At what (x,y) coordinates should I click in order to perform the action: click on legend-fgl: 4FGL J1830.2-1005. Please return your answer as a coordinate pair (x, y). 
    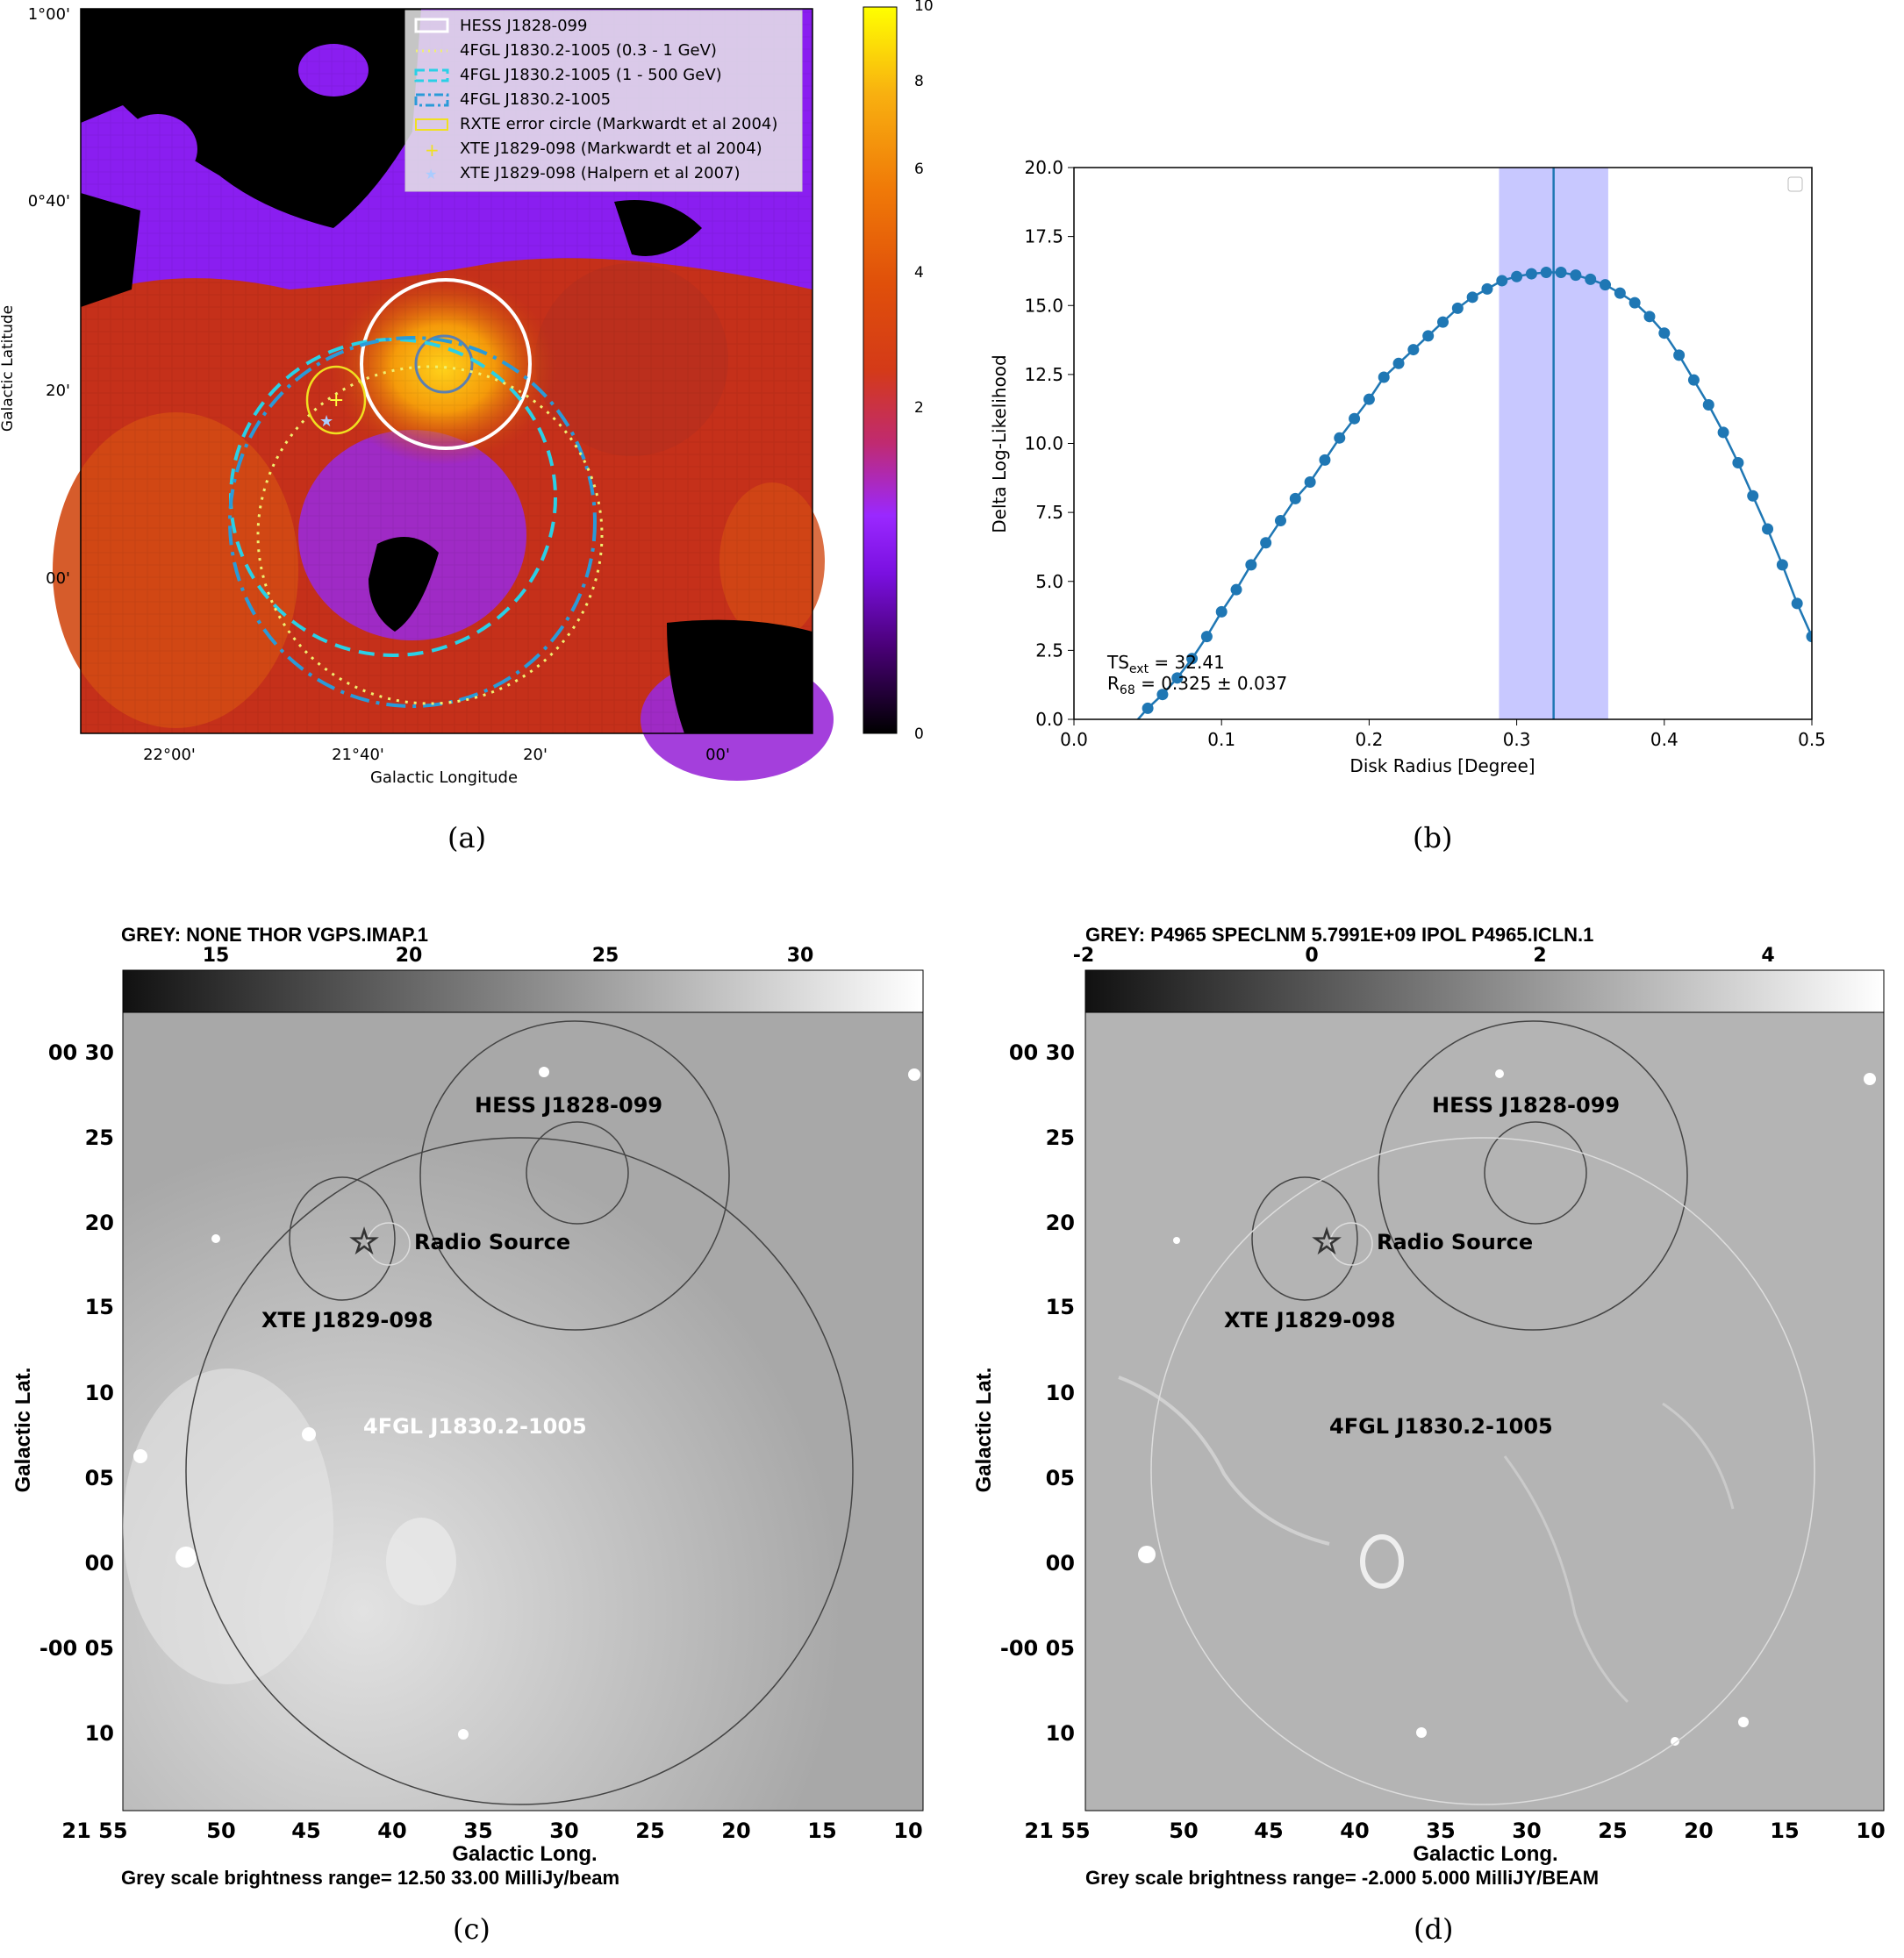
    Looking at the image, I should click on (535, 99).